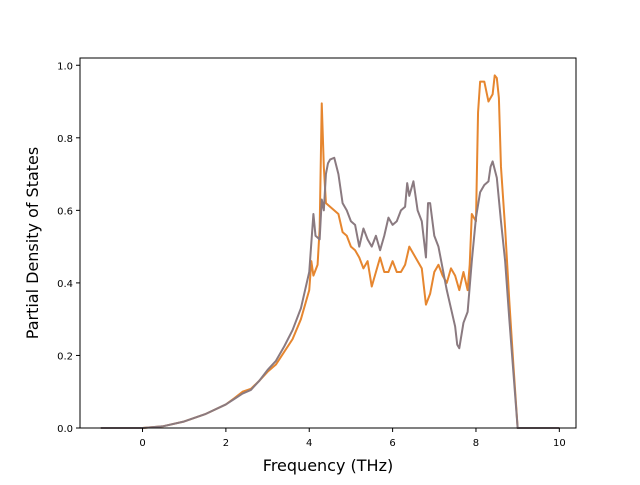 The height and width of the screenshot is (485, 640). Describe the element at coordinates (226, 443) in the screenshot. I see `x-tick-label: 2` at that location.